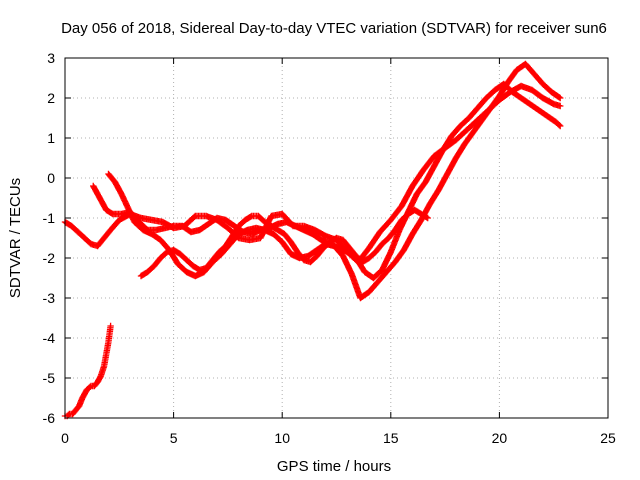 This screenshot has width=640, height=480. What do you see at coordinates (174, 438) in the screenshot?
I see `x-tick-label: 5` at bounding box center [174, 438].